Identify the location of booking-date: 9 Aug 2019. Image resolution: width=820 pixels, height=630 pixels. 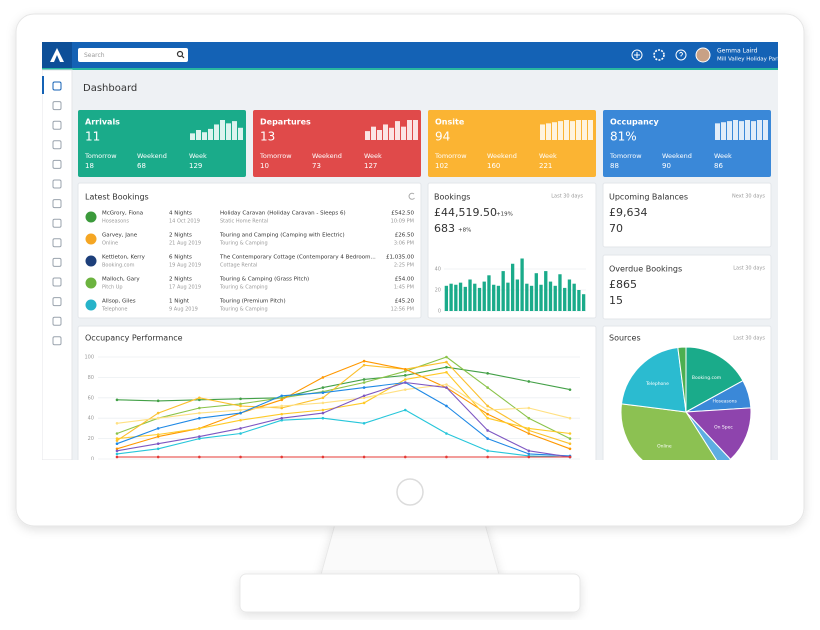
(183, 310).